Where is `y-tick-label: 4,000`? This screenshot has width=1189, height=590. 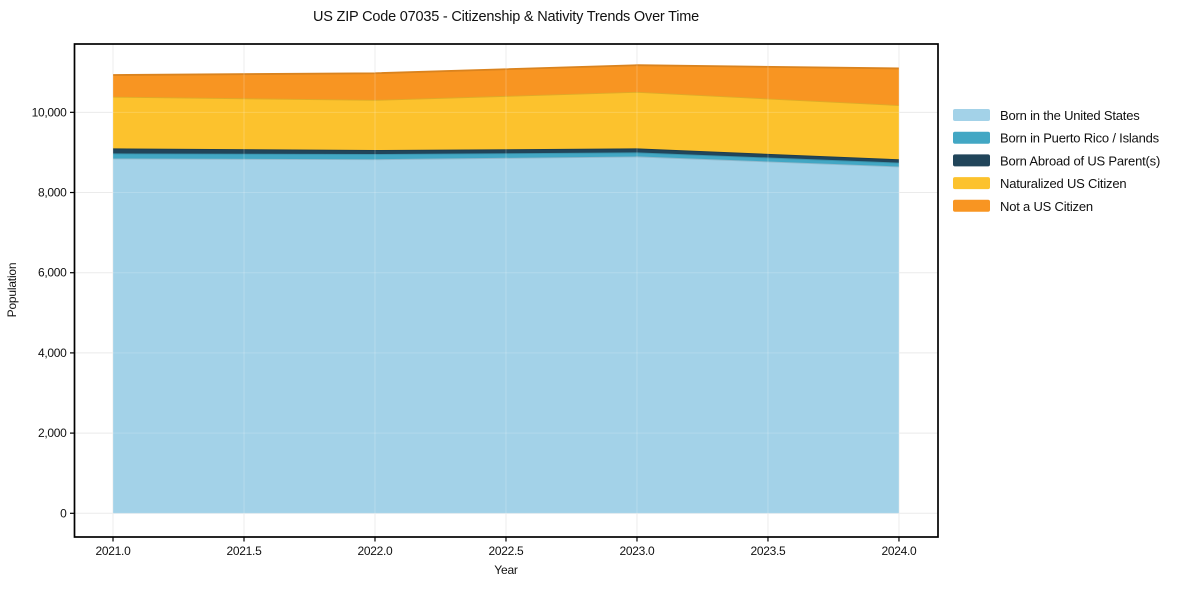
y-tick-label: 4,000 is located at coordinates (52, 353).